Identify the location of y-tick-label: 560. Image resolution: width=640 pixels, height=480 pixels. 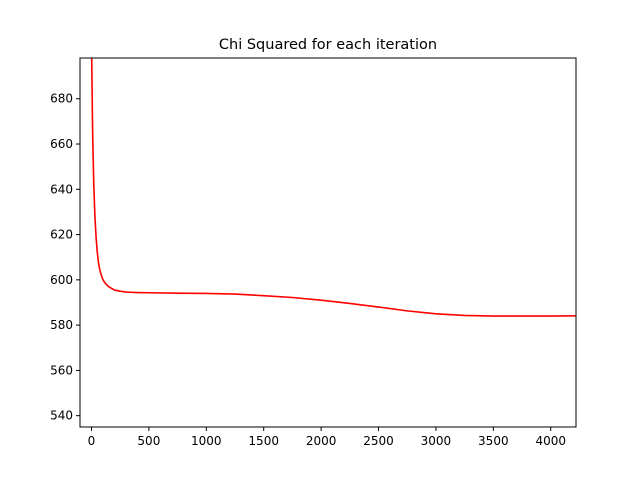
(61, 370).